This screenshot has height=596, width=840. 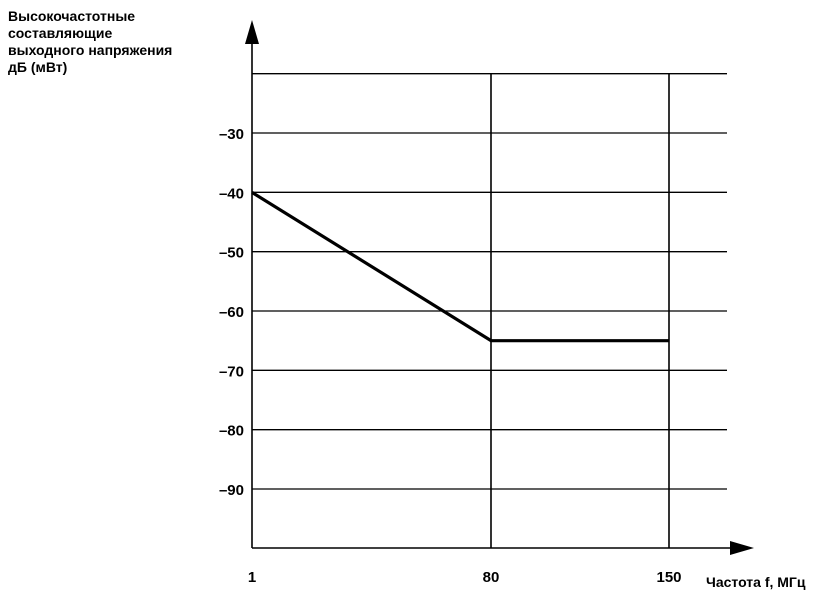 What do you see at coordinates (756, 582) in the screenshot?
I see `x-axis-label: Частота f, МГц` at bounding box center [756, 582].